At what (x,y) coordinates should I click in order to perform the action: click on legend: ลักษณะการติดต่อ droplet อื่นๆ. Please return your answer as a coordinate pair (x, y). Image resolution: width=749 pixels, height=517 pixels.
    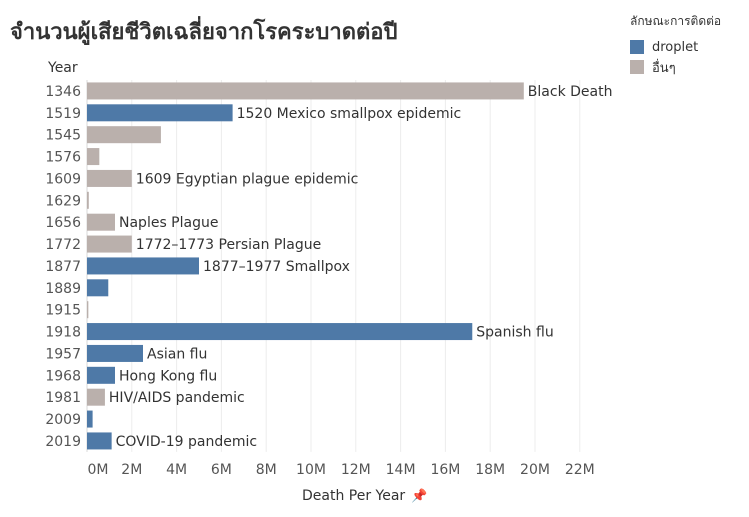
    Looking at the image, I should click on (675, 44).